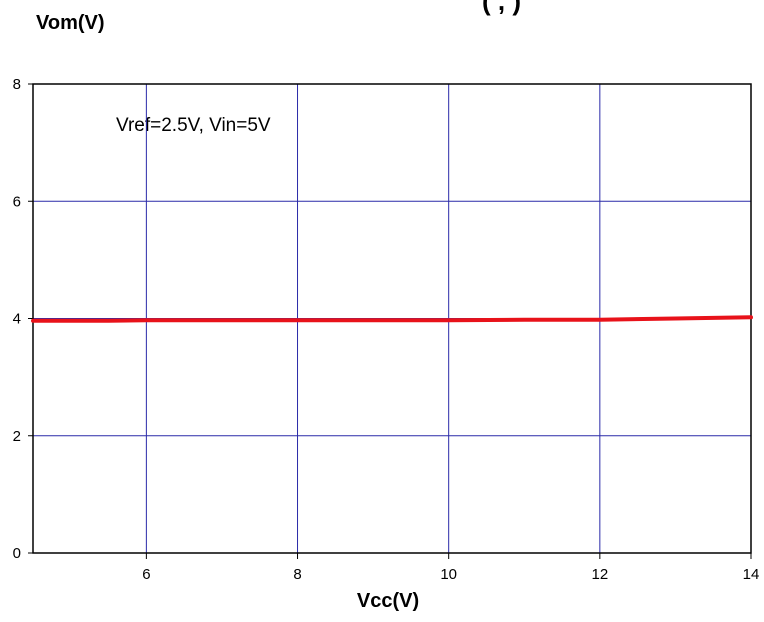  I want to click on x-tick-label: 10, so click(448, 574).